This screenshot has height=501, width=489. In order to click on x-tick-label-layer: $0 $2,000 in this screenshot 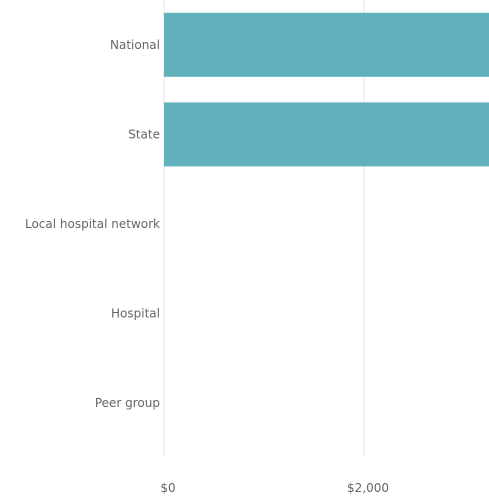, I will do `click(274, 488)`.